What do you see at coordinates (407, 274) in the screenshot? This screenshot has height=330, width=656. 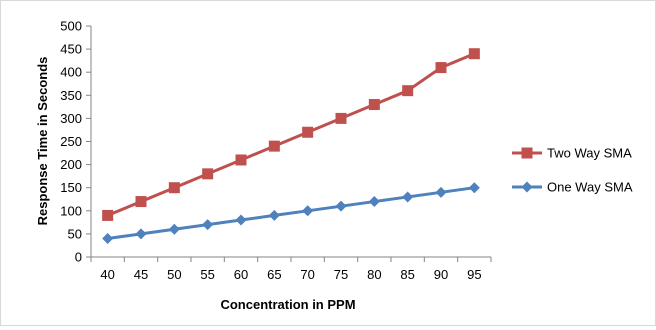 I see `x-tick-label: 85` at bounding box center [407, 274].